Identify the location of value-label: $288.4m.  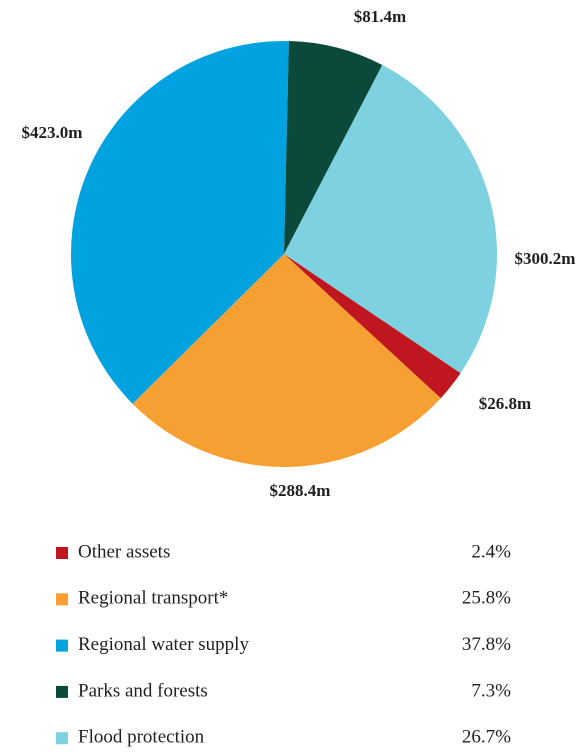
(300, 490).